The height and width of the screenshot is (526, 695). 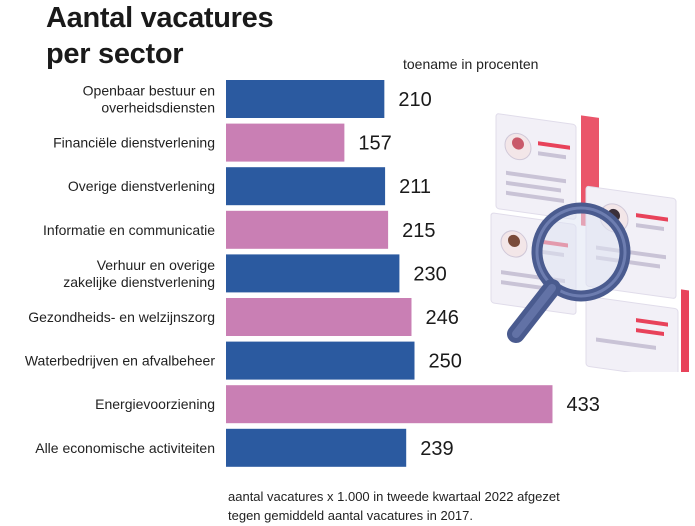 What do you see at coordinates (125, 448) in the screenshot?
I see `category-label: Alle economische activiteiten` at bounding box center [125, 448].